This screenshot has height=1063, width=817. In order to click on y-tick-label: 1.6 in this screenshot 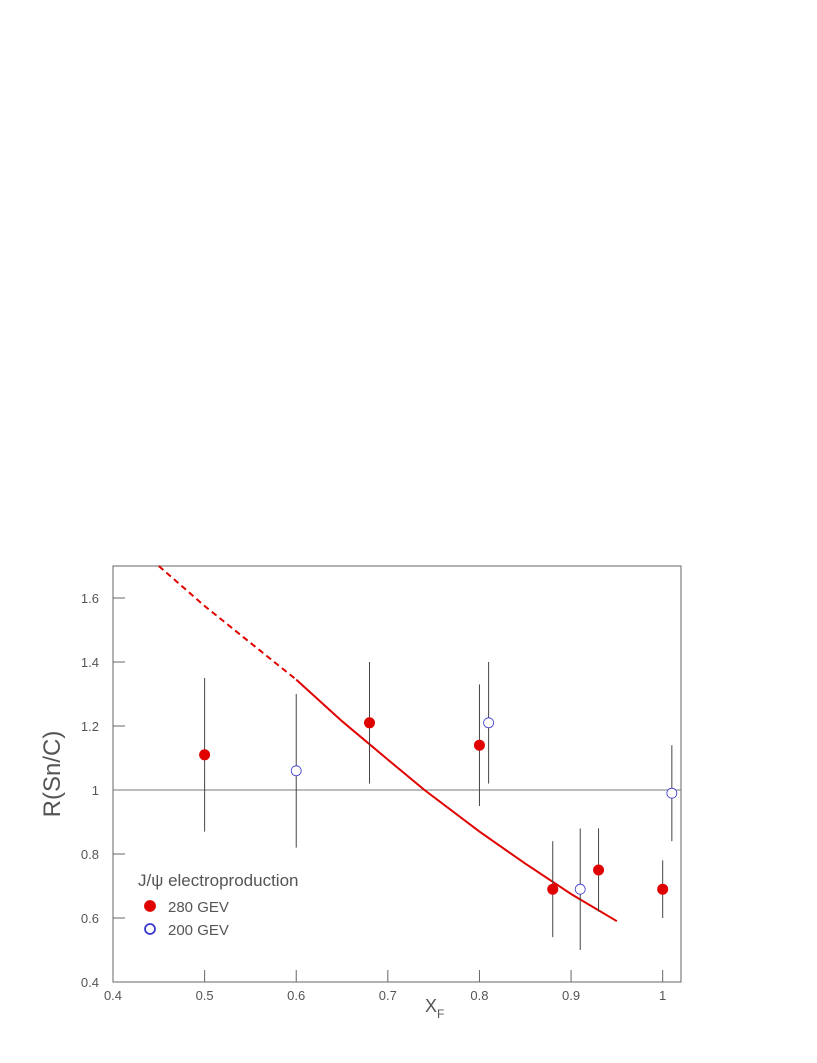, I will do `click(90, 598)`.